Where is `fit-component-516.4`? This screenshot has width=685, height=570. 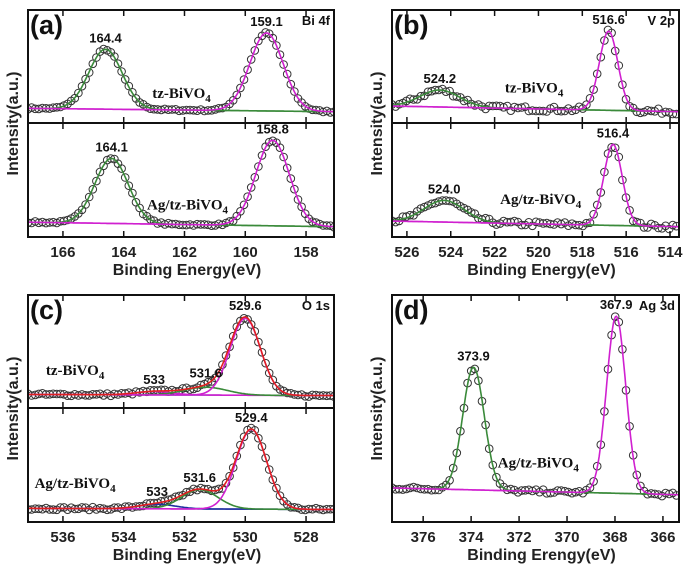 fit-component-516.4 is located at coordinates (535, 185).